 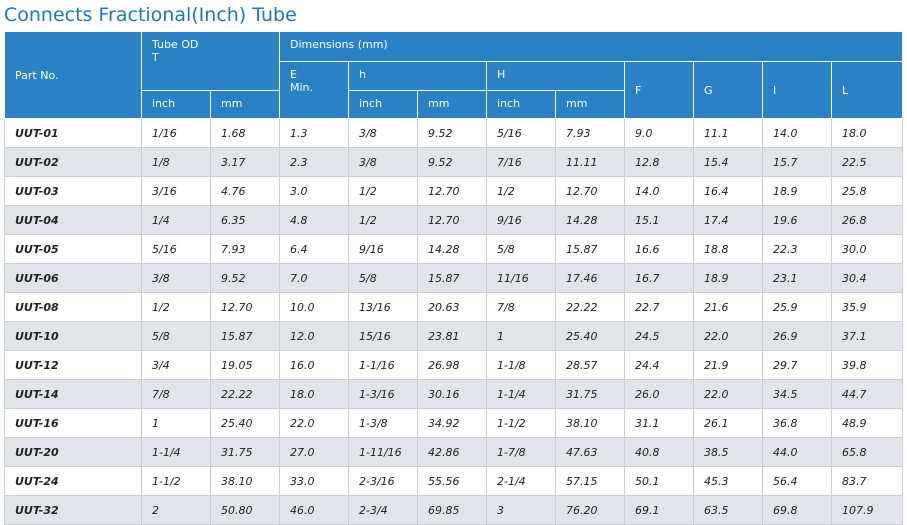 I want to click on cell-h-lower-inch: 15/16, so click(x=383, y=336).